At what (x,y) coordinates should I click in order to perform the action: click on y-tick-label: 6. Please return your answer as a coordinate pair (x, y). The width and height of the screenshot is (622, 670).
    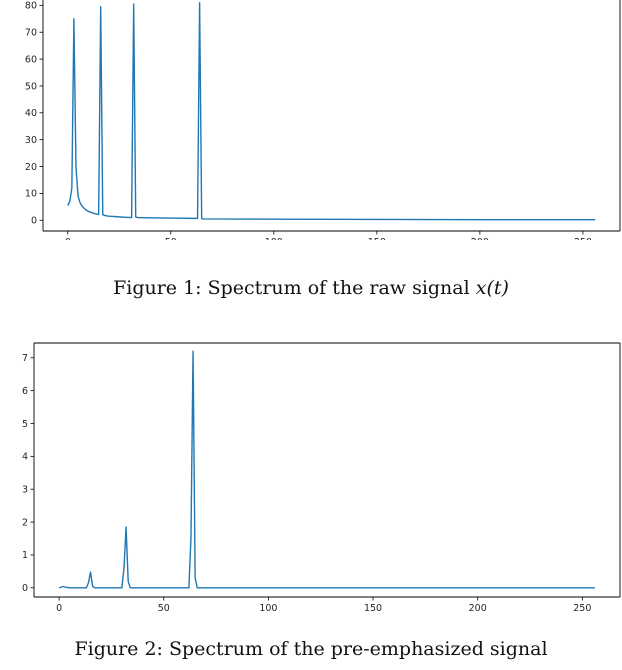
    Looking at the image, I should click on (25, 391).